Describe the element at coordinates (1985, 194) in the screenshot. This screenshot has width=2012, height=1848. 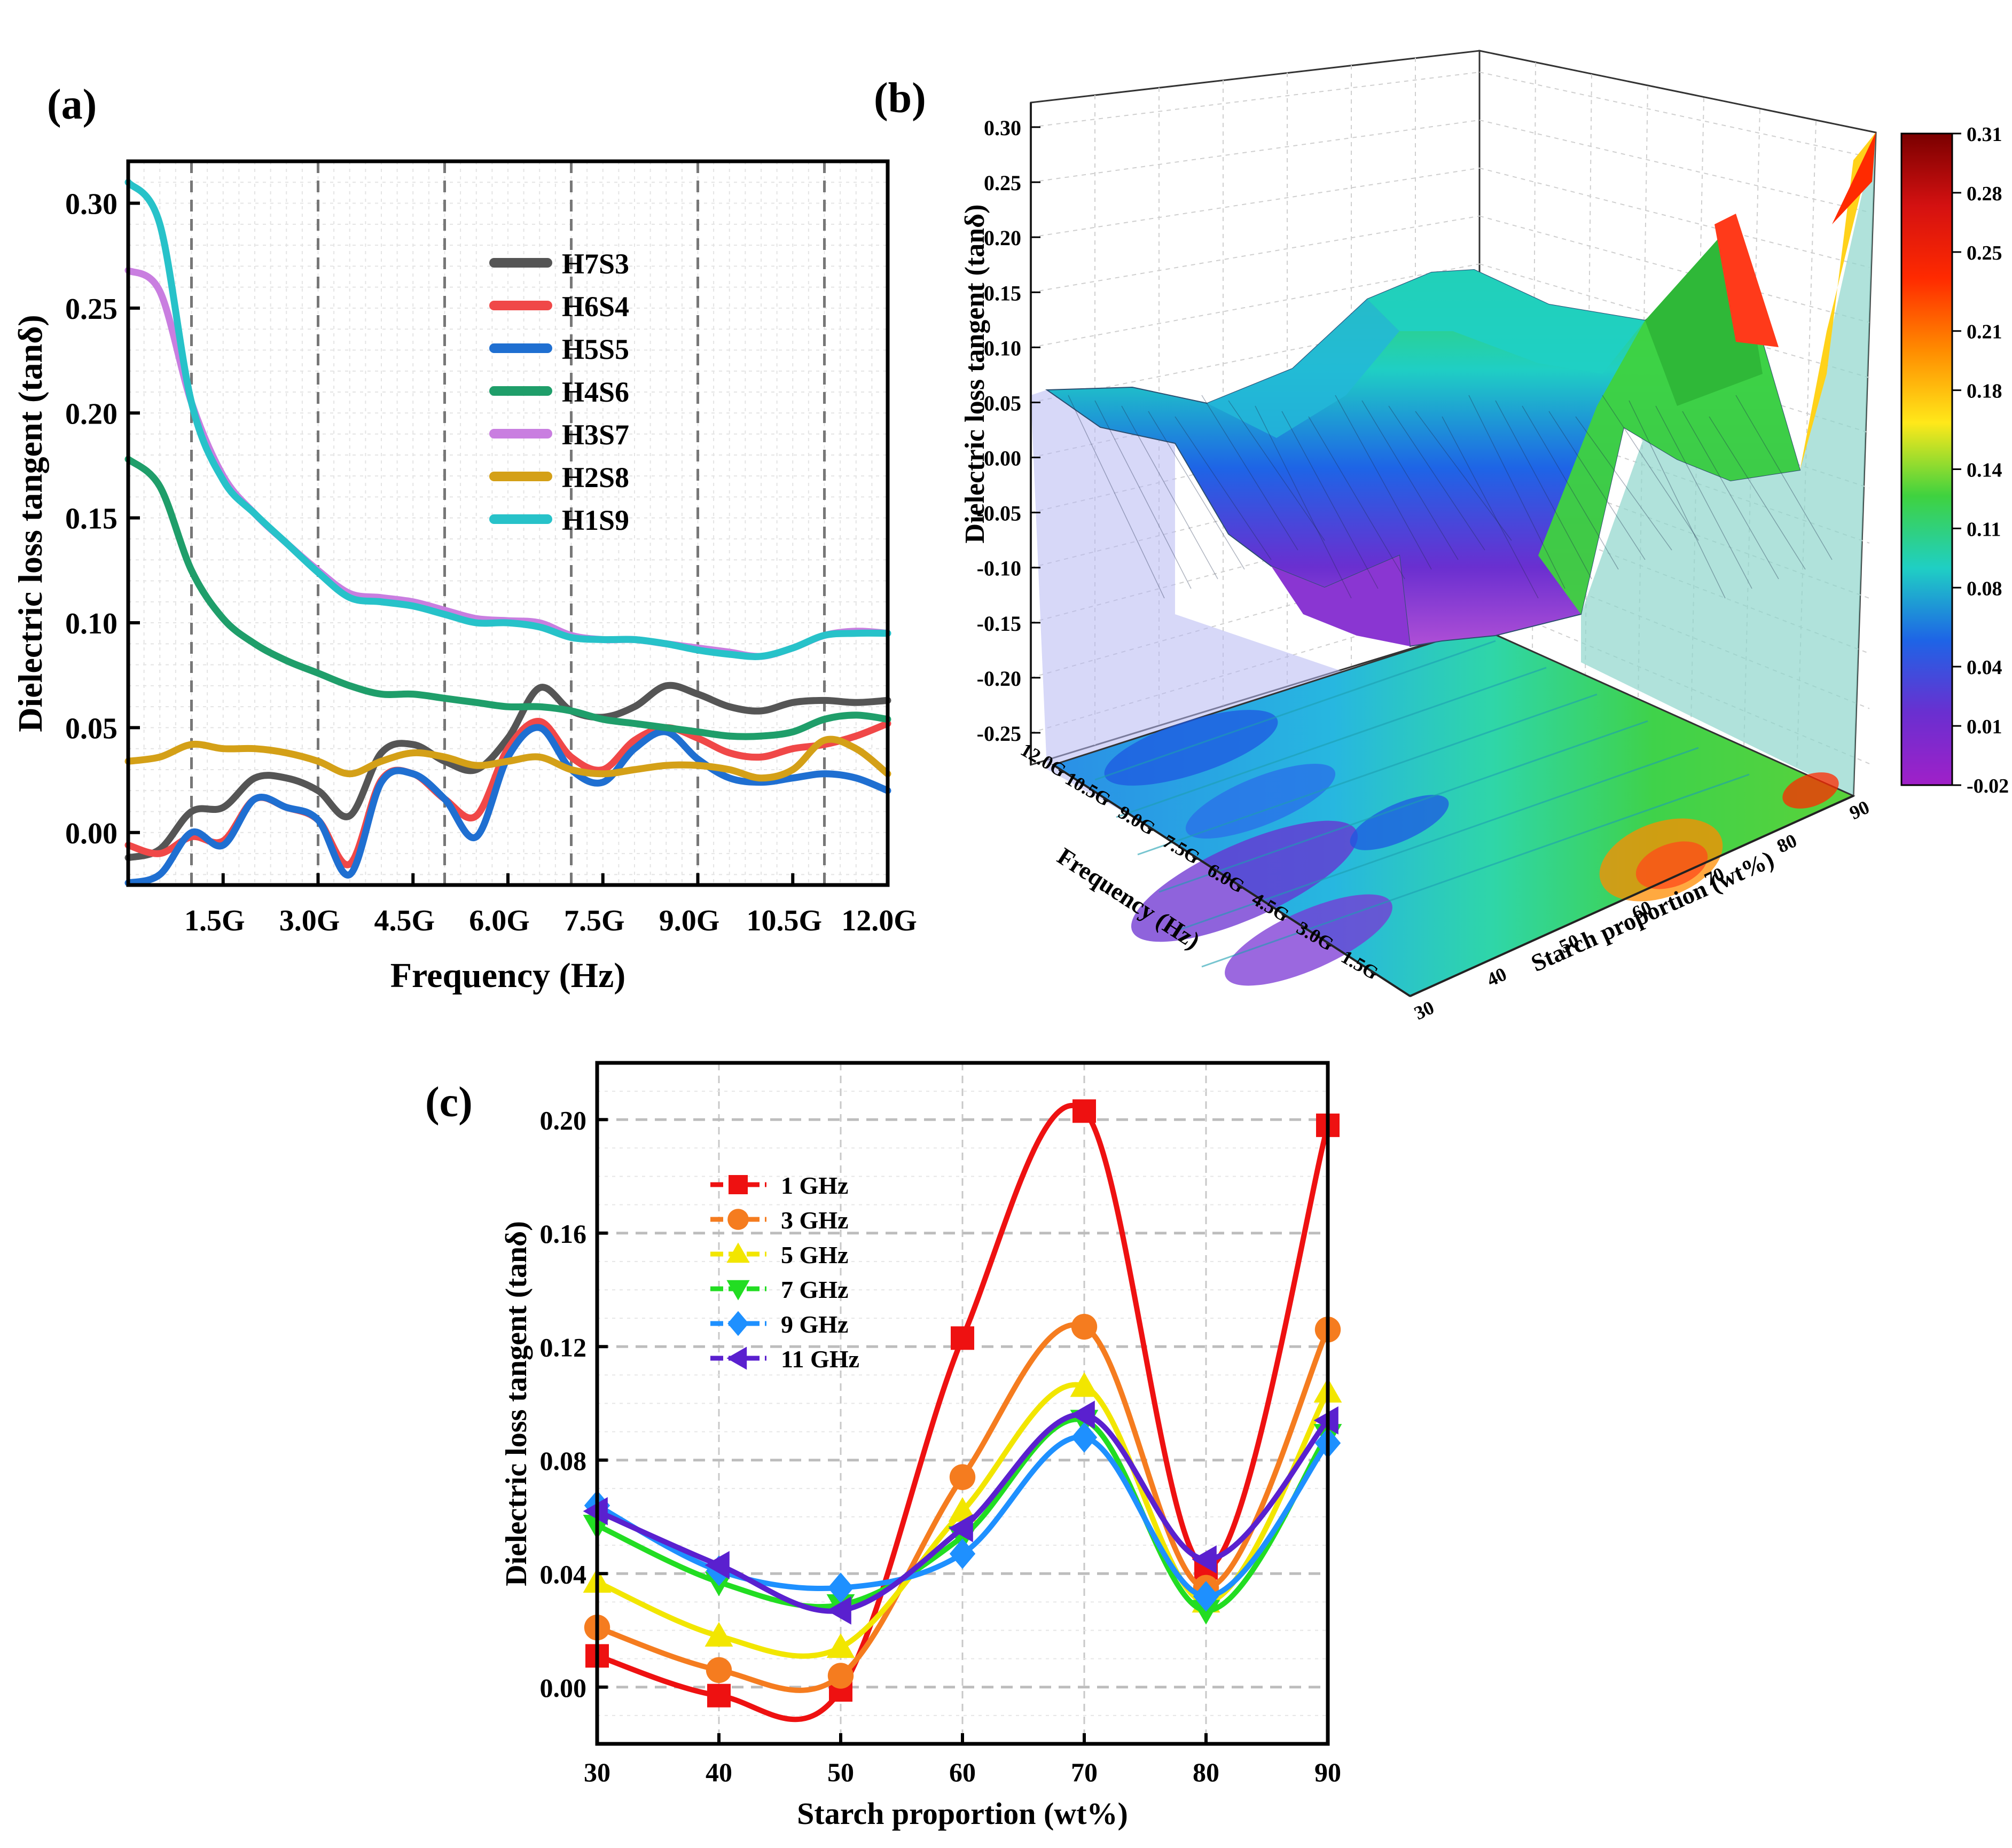
I see `b-colorbar-tick-label: 0.28` at that location.